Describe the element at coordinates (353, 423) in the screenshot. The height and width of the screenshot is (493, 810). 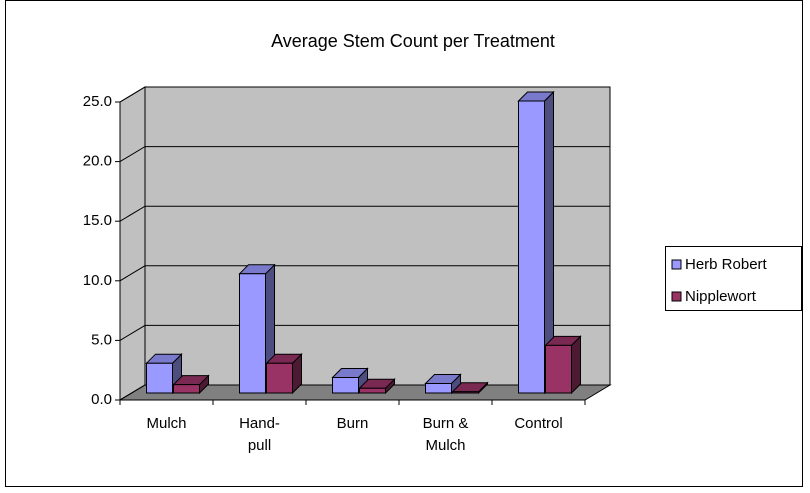
I see `x-tick-label: Burn` at that location.